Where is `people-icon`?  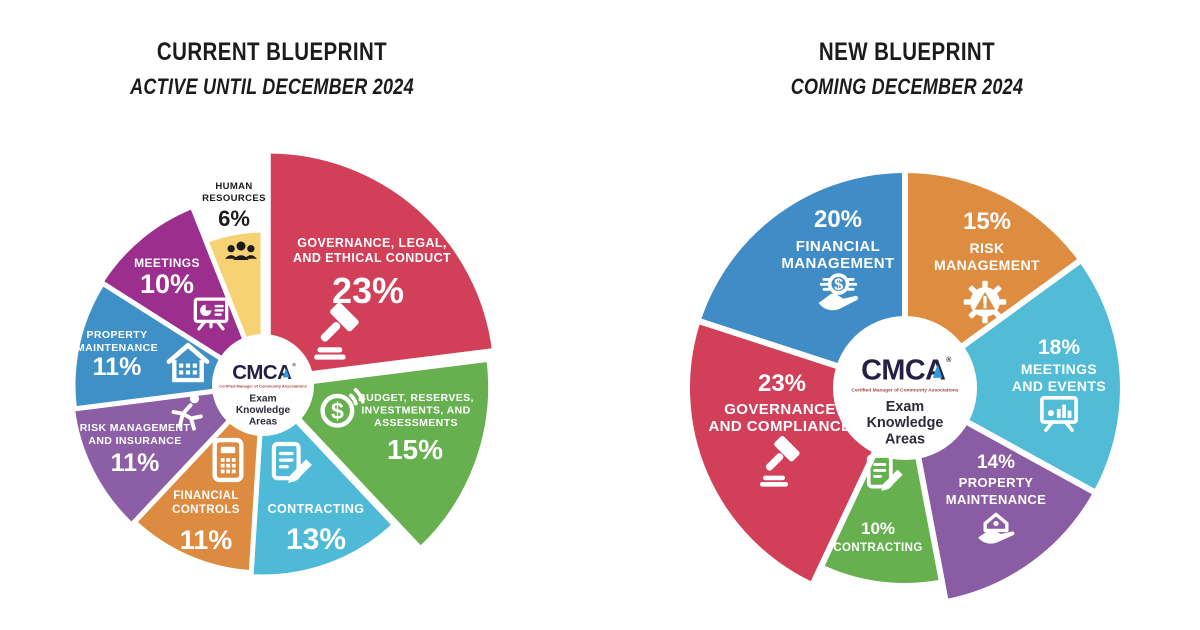
people-icon is located at coordinates (241, 250).